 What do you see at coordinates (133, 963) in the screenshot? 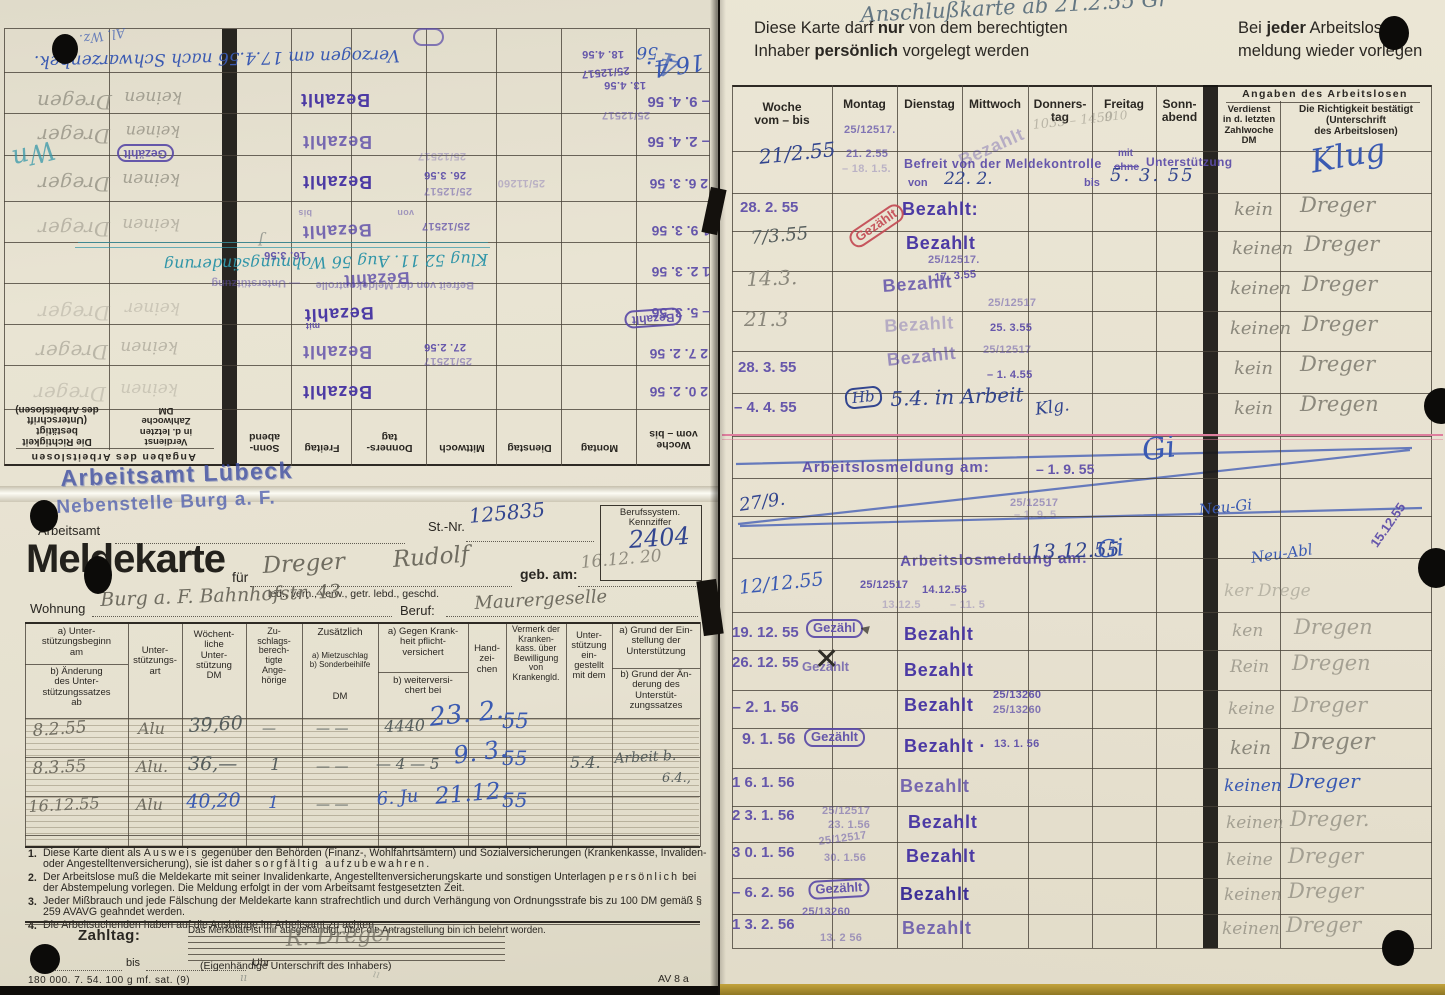
I see `label-bis: bis` at bounding box center [133, 963].